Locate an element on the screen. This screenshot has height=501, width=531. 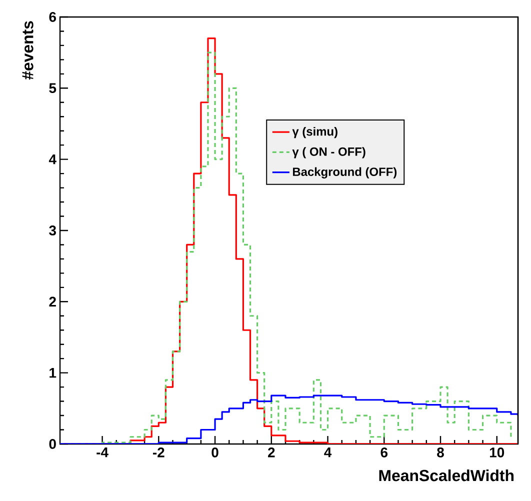
y-tick-label: 5 is located at coordinates (52, 88).